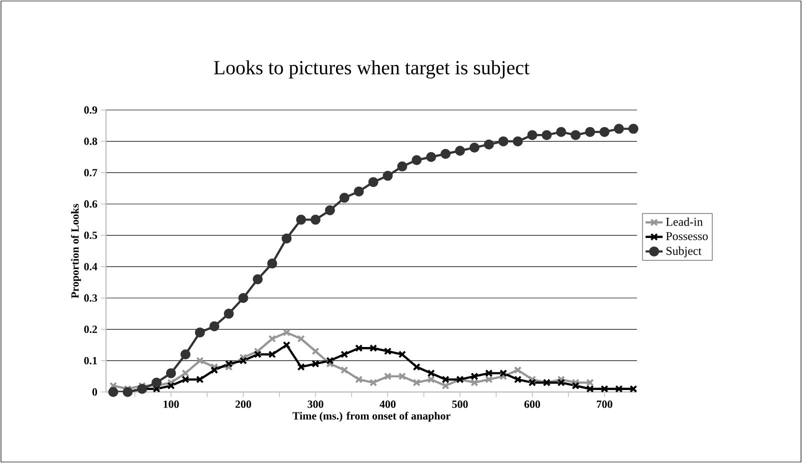 The height and width of the screenshot is (463, 802). What do you see at coordinates (687, 236) in the screenshot?
I see `legend-label: Possesso` at bounding box center [687, 236].